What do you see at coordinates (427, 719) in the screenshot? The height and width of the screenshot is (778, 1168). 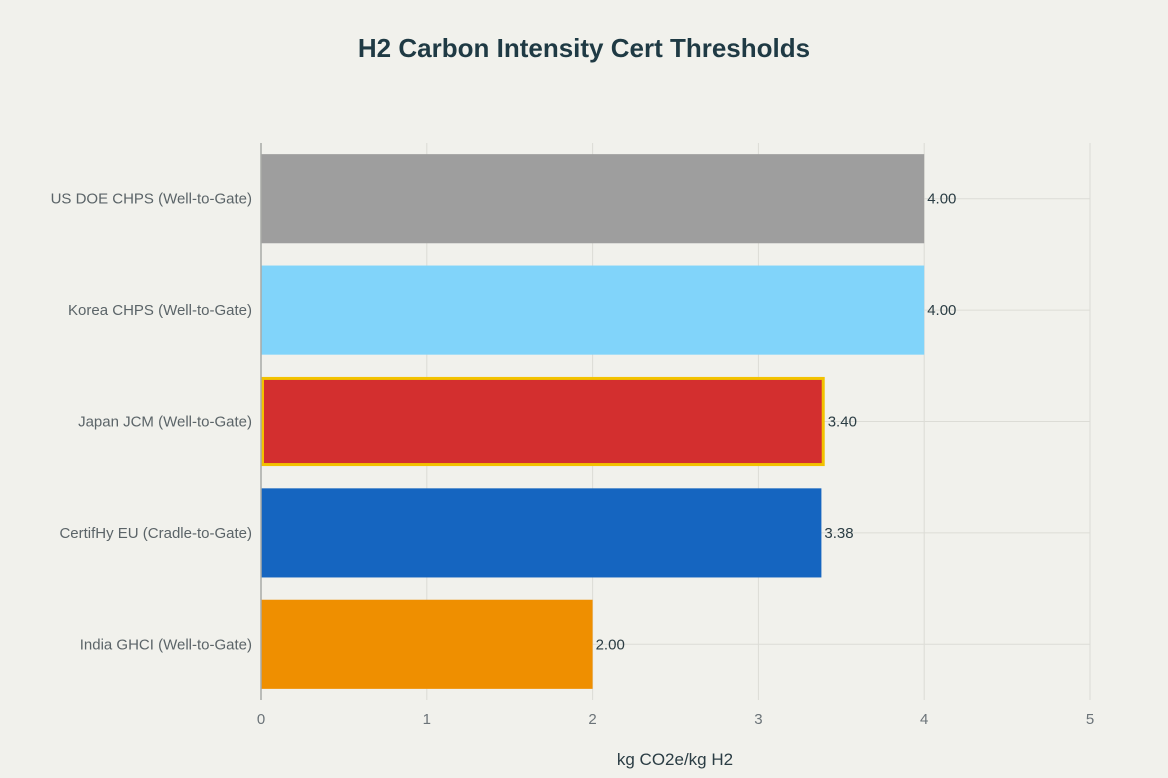 I see `x-tick-label: 1` at bounding box center [427, 719].